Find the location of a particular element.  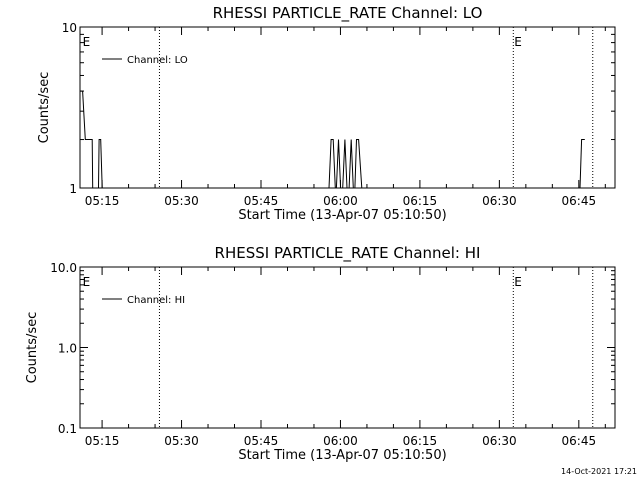

y-tick-label: 1 is located at coordinates (73, 189).